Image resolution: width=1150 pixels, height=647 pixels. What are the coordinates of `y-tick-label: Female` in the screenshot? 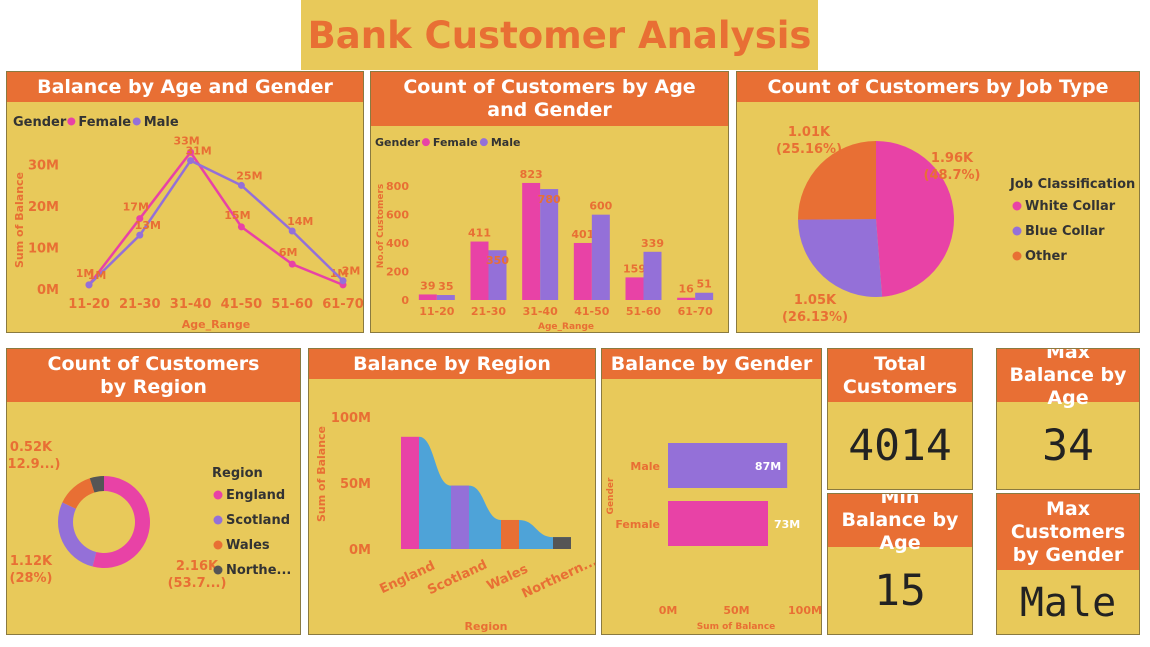 It's located at (637, 524).